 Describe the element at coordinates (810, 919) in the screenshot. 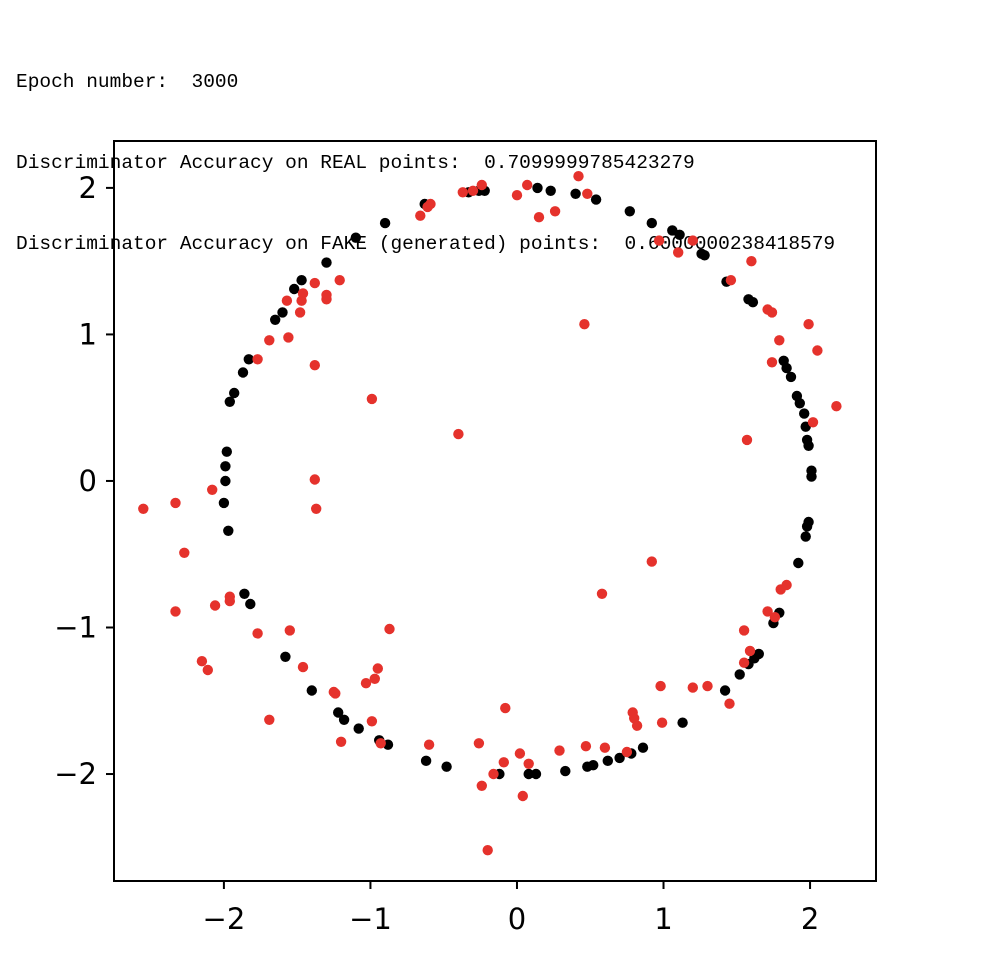

I see `x-tick-label: 2` at that location.